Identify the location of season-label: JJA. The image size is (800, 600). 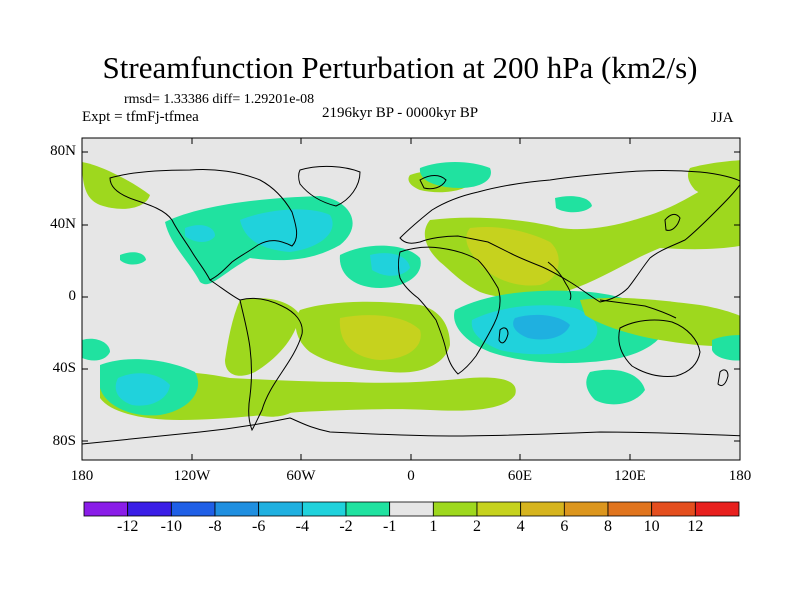
(722, 118).